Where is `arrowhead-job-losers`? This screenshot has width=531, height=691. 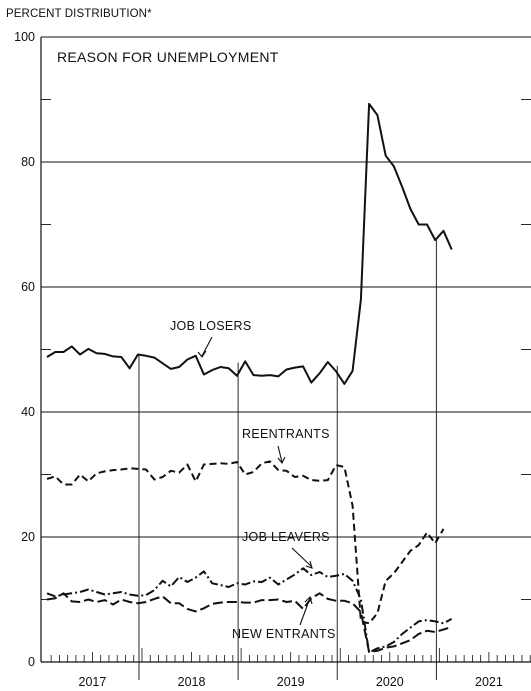
arrowhead-job-losers is located at coordinates (202, 354).